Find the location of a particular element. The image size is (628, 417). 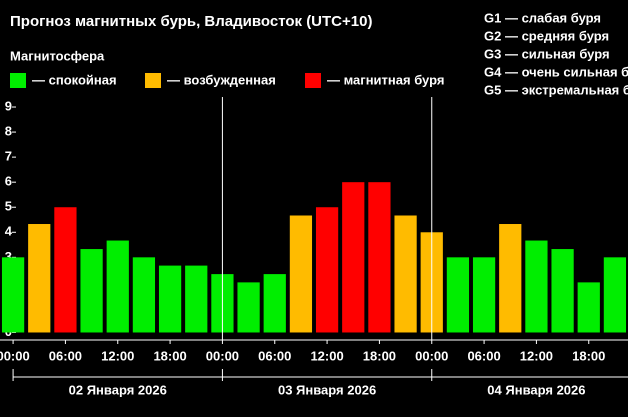

y-tick-label: 7 is located at coordinates (8, 156).